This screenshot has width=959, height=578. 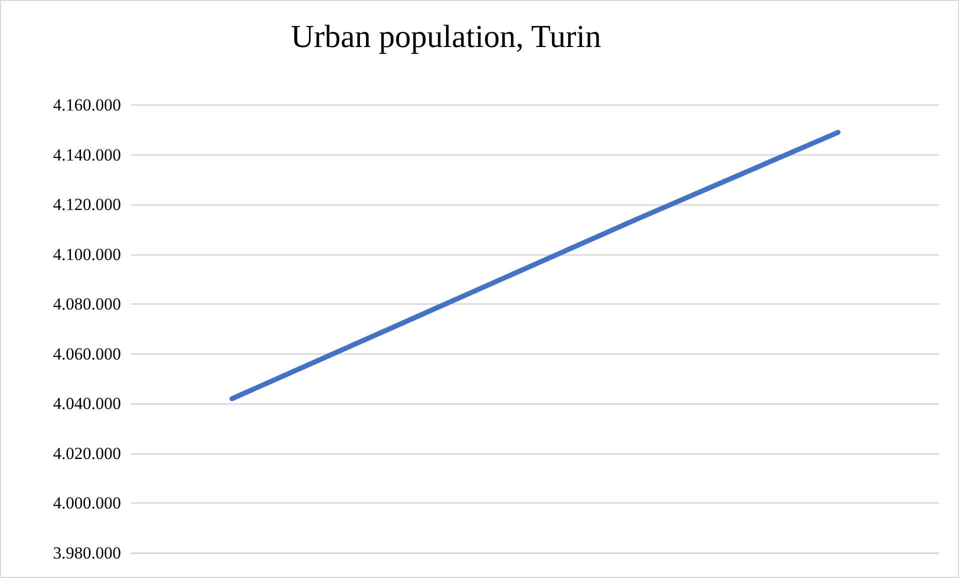 What do you see at coordinates (87, 154) in the screenshot?
I see `y-tick-label: 4.140.000` at bounding box center [87, 154].